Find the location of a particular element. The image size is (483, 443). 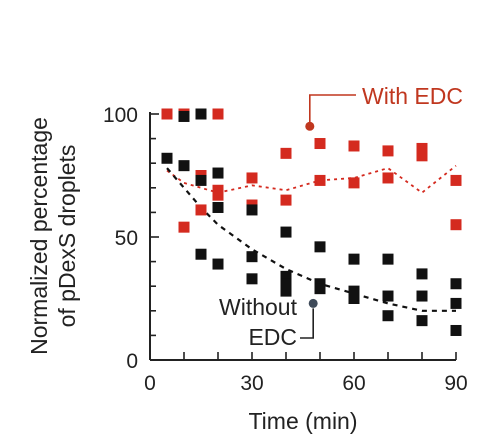

x-tick-label: 30 is located at coordinates (251, 383).